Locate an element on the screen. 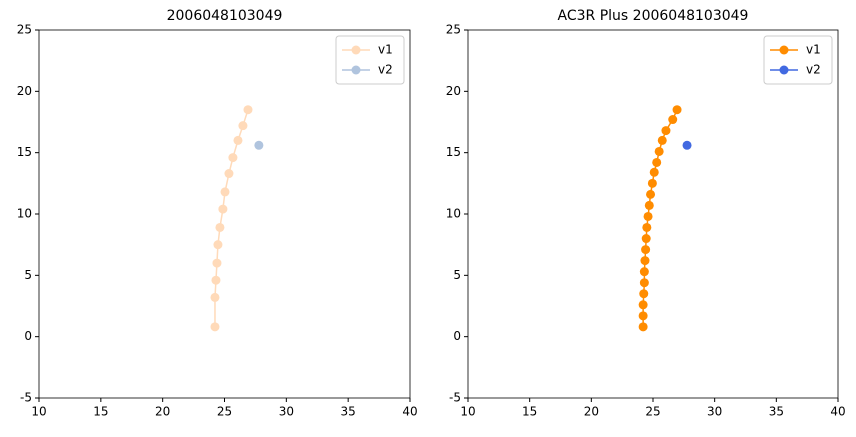 The height and width of the screenshot is (437, 856). chart-title: AC3R Plus 2006048103049 is located at coordinates (653, 16).